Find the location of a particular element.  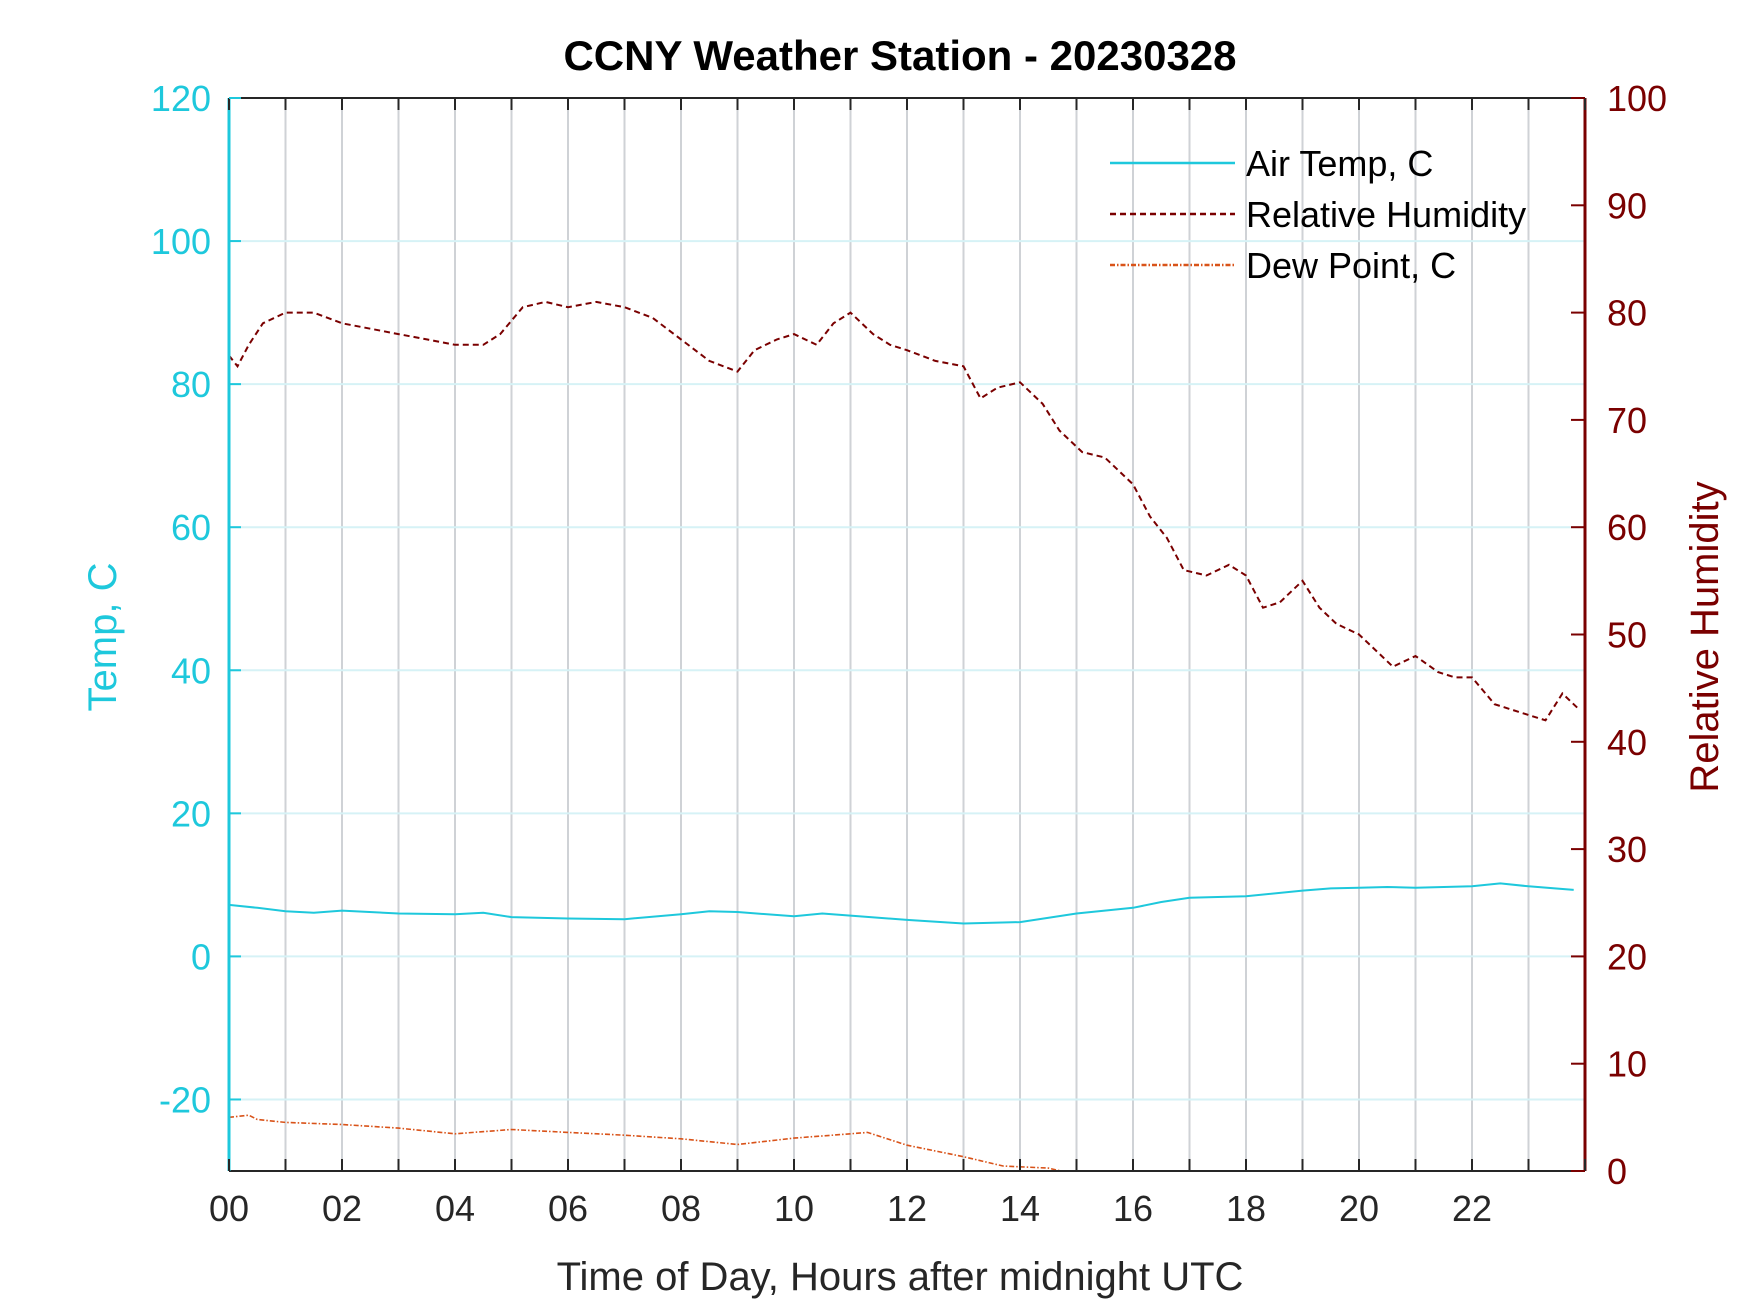

y-axis-right-label: Relative Humidity is located at coordinates (1705, 636).